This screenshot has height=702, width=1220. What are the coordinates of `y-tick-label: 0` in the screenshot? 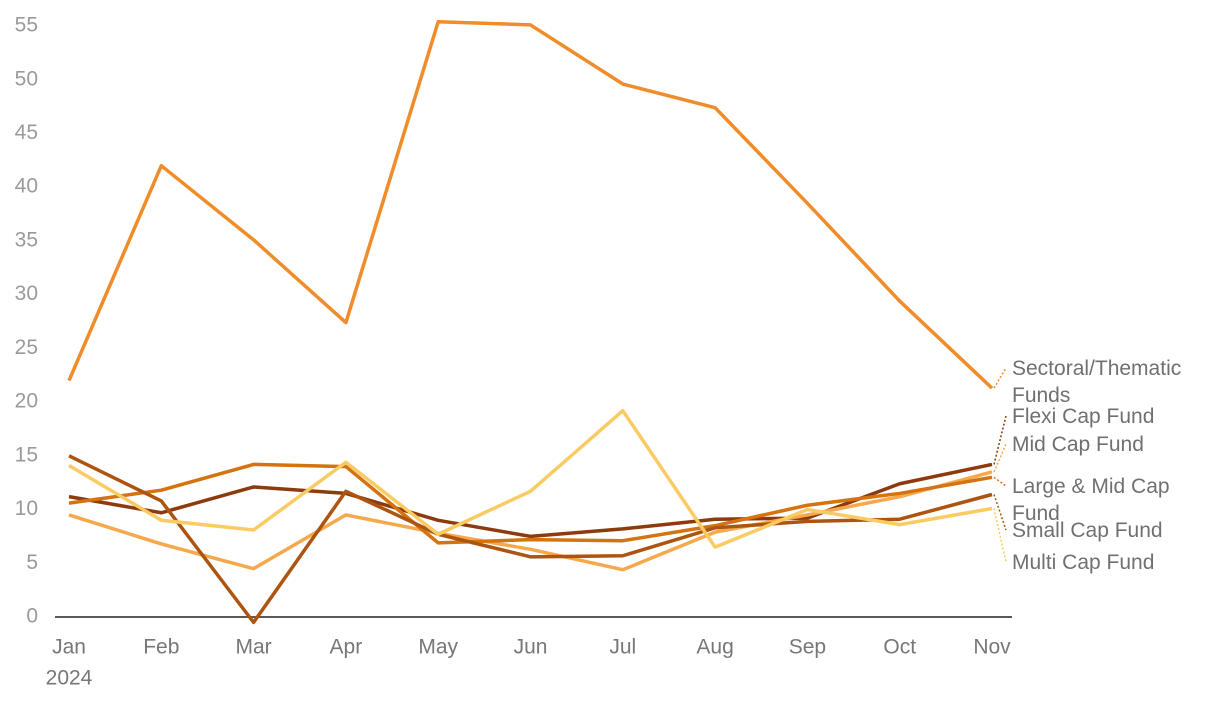 It's located at (32, 616).